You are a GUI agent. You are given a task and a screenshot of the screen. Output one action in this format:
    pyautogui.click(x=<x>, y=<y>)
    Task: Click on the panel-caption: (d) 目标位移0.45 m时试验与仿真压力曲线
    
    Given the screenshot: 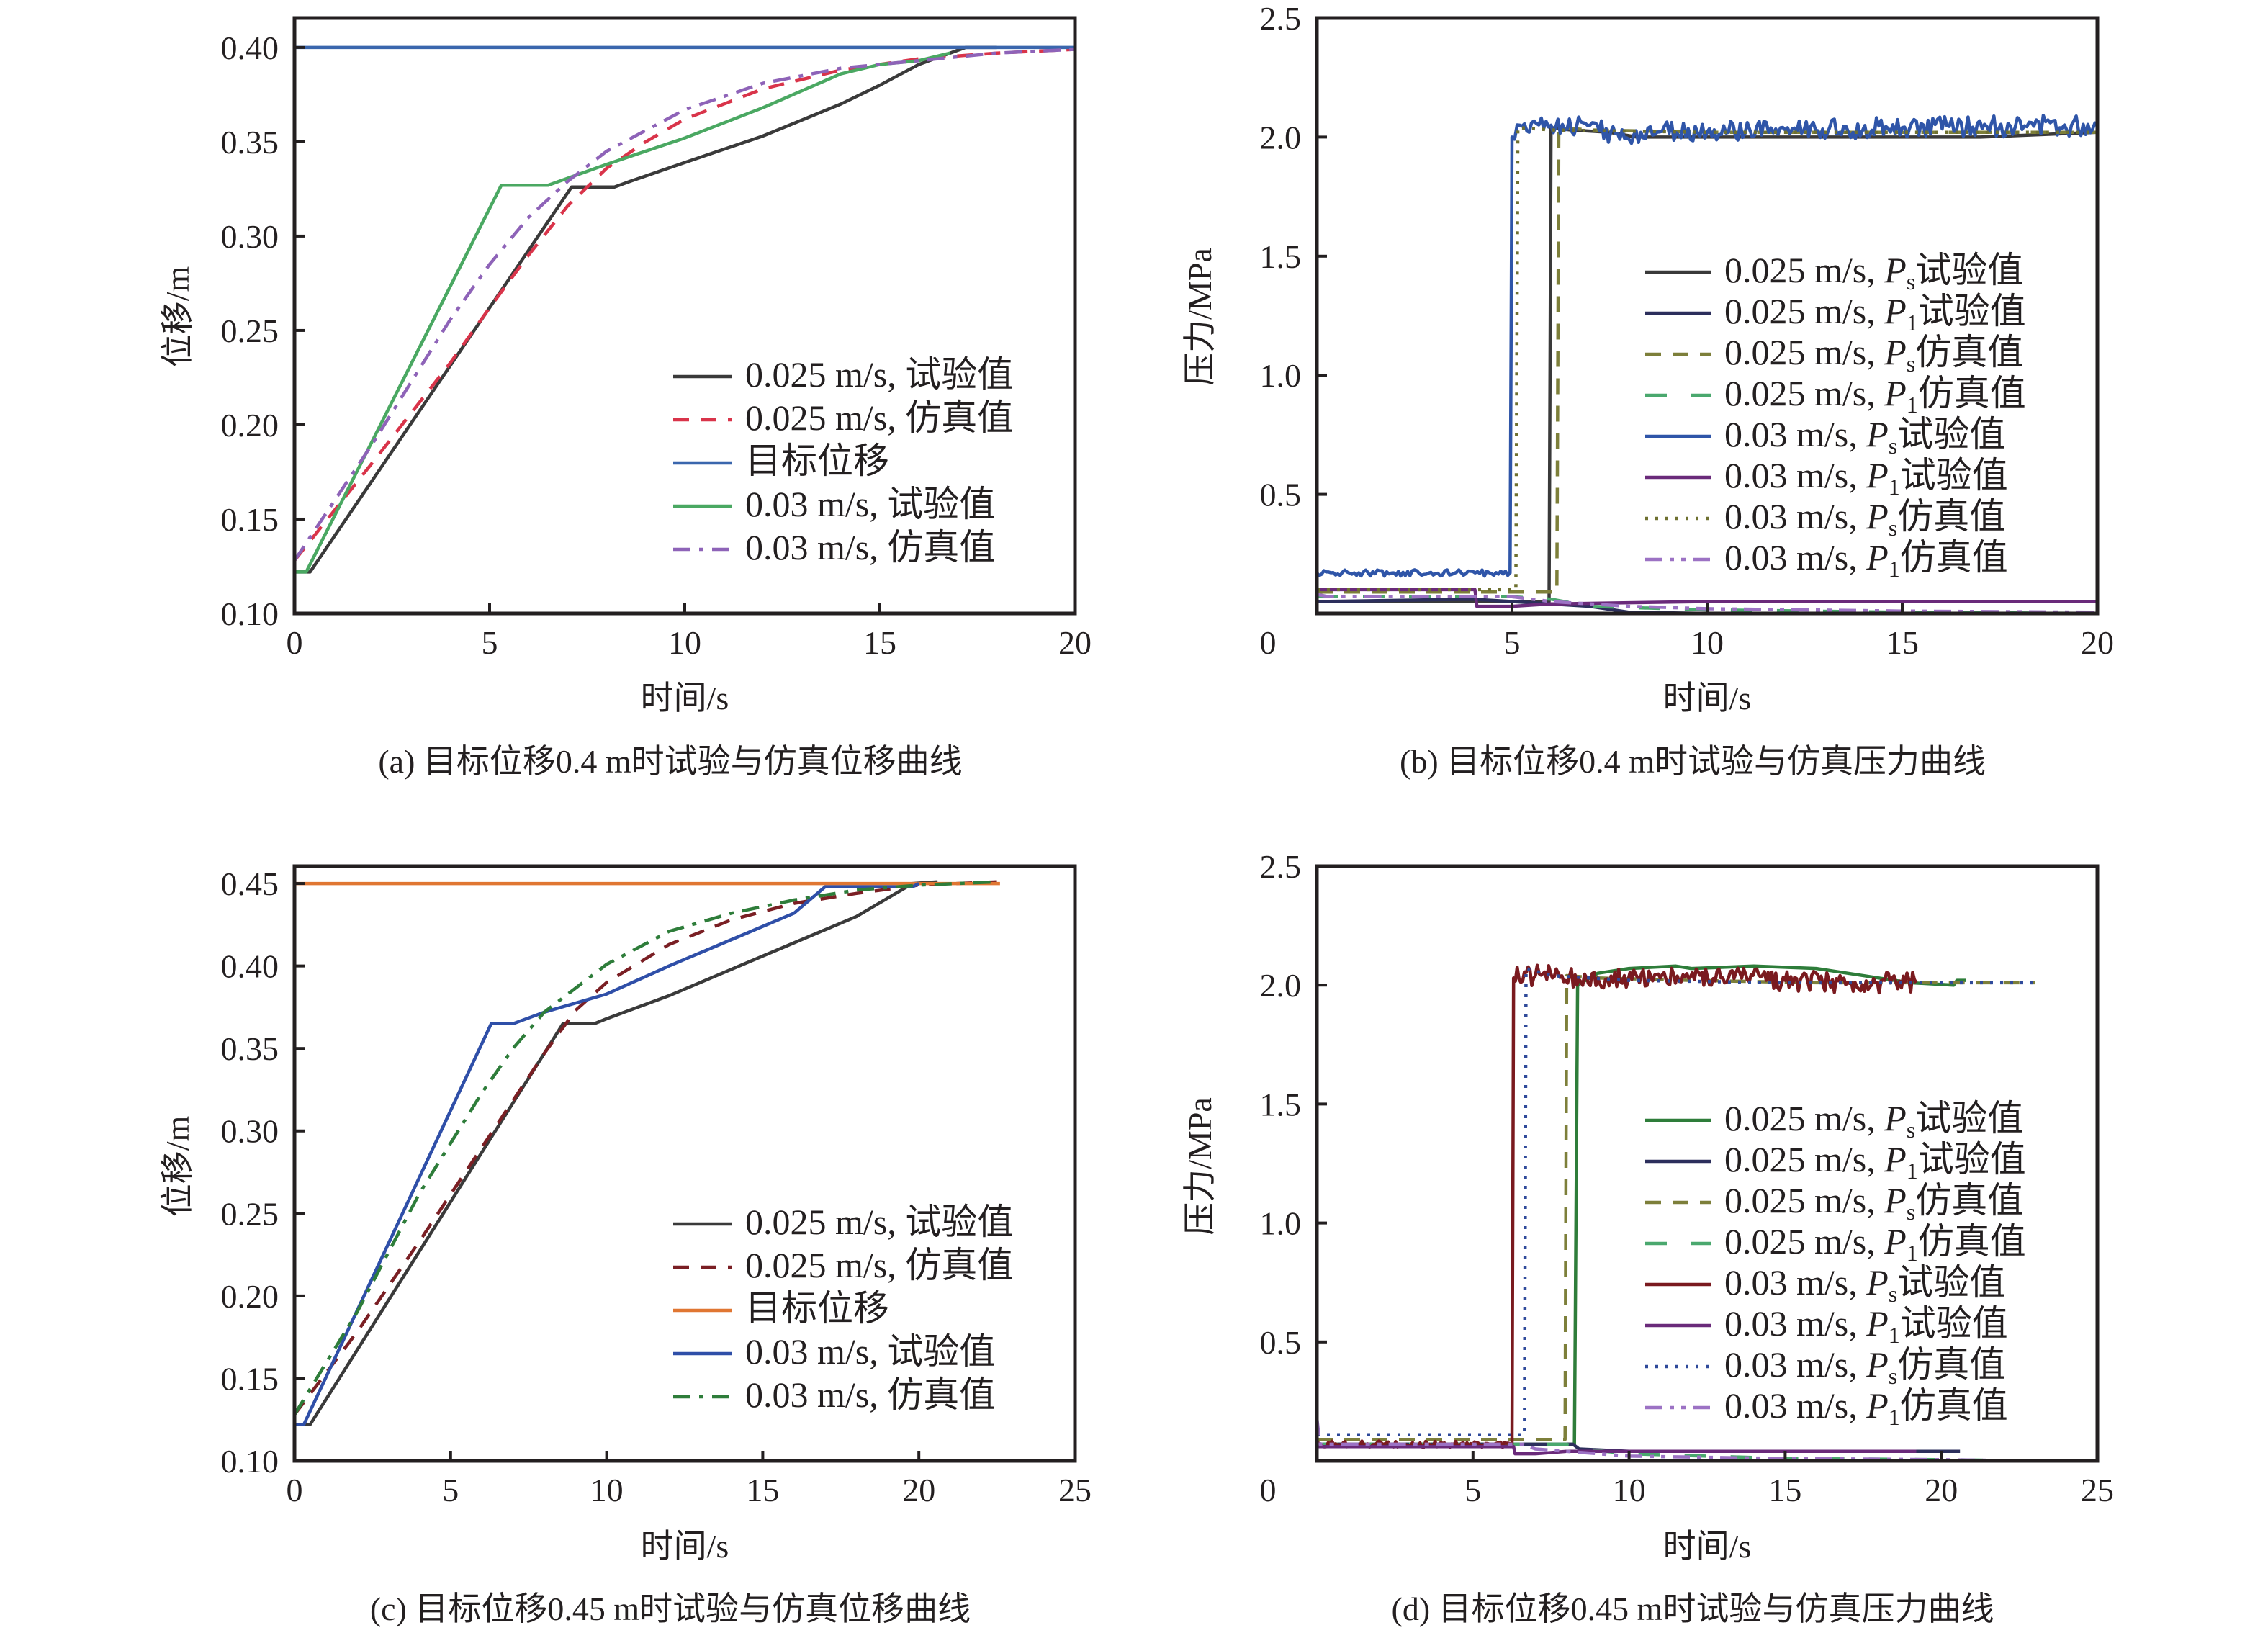 What is the action you would take?
    pyautogui.click(x=1693, y=1608)
    